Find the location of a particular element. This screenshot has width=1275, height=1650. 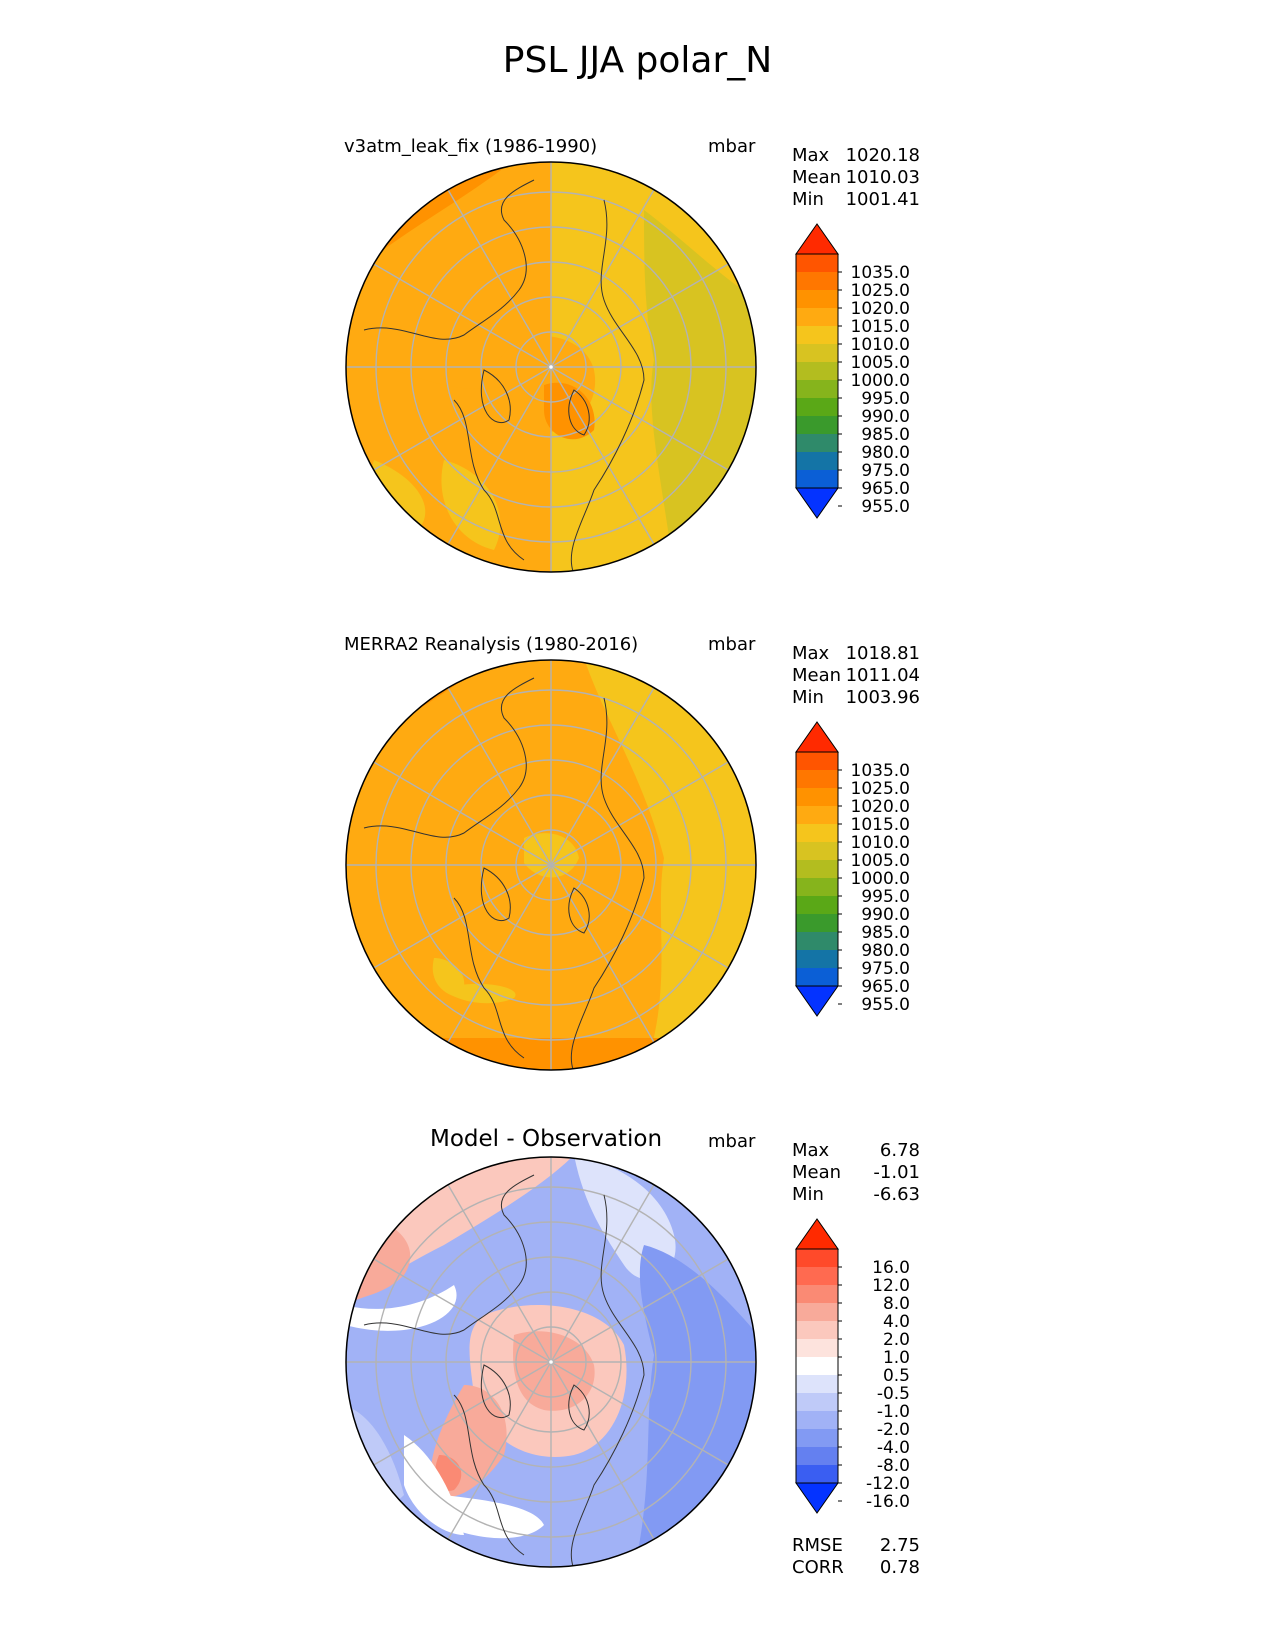

colorbar-label: 8.0 is located at coordinates (896, 1304).